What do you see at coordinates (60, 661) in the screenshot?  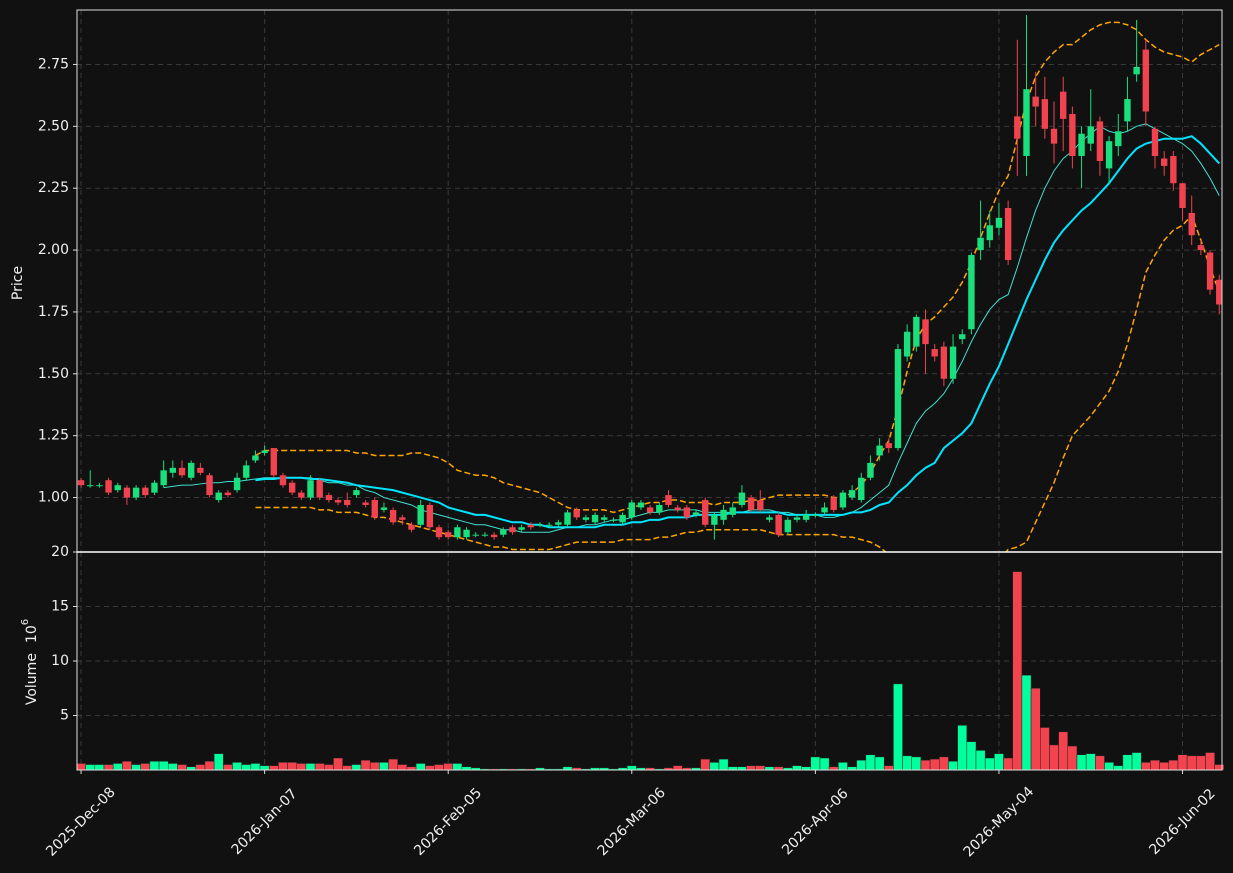 I see `y-tick-label: 10` at bounding box center [60, 661].